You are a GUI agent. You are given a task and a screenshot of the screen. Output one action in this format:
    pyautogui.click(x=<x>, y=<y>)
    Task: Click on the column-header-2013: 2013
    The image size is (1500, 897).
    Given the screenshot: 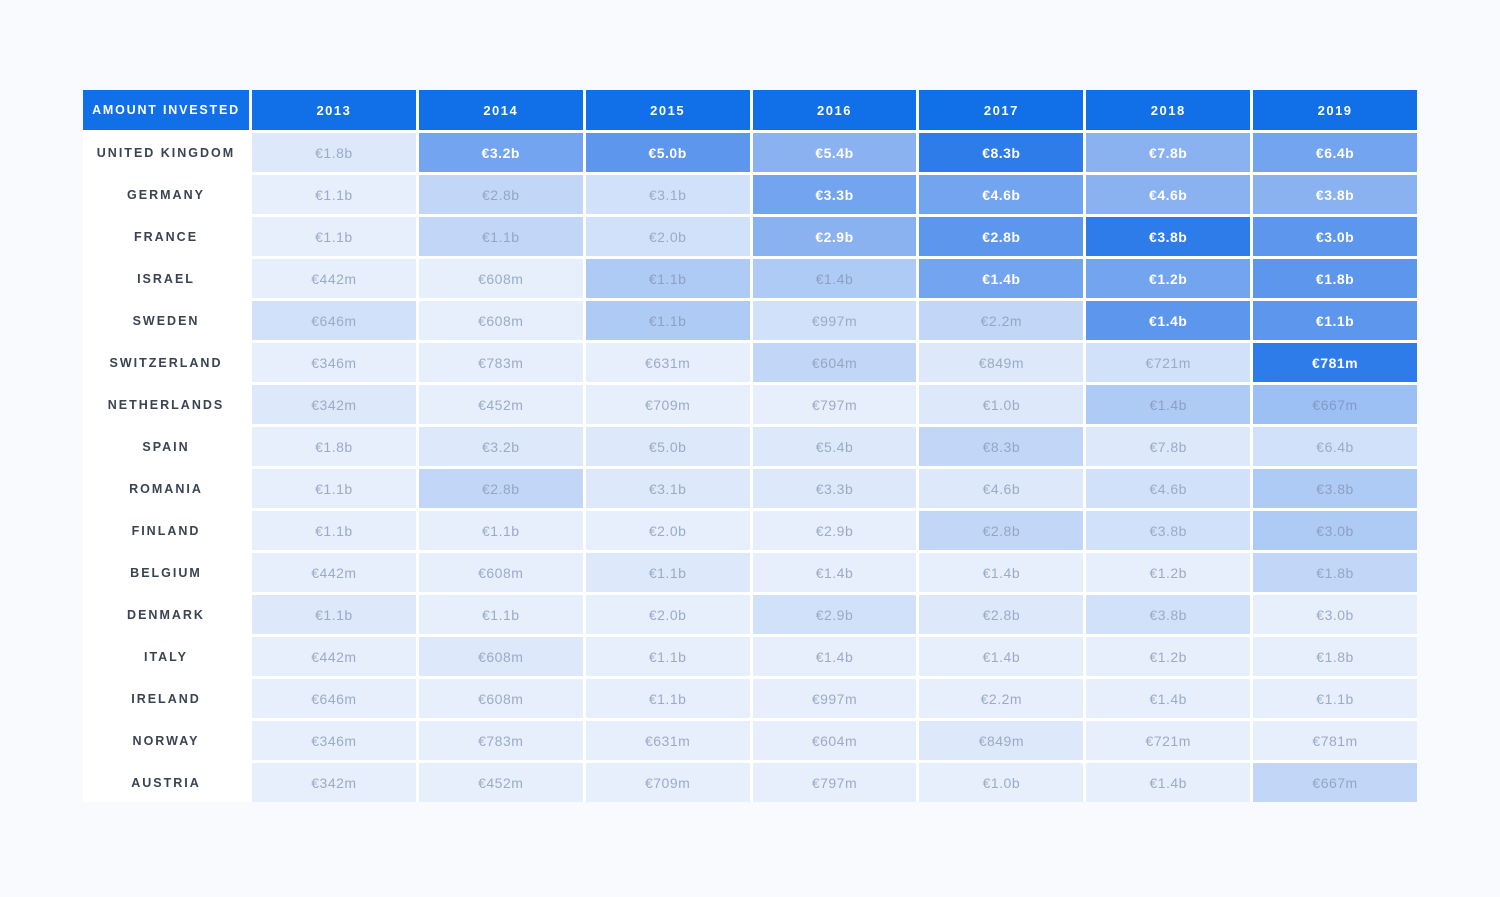 What is the action you would take?
    pyautogui.click(x=334, y=110)
    